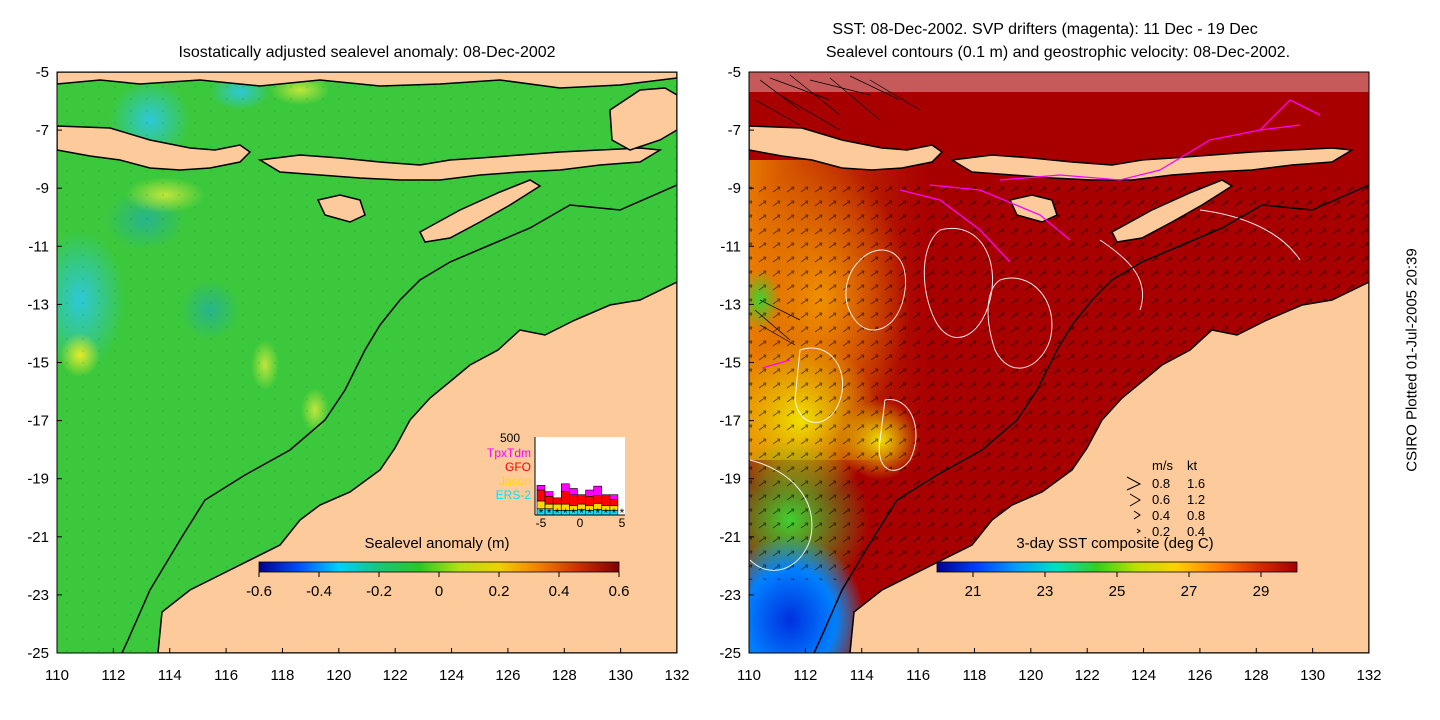 Image resolution: width=1440 pixels, height=720 pixels. Describe the element at coordinates (367, 666) in the screenshot. I see `left-lon-labels: 110 112 114 116 118 120 122 124 126 128 130 132` at that location.